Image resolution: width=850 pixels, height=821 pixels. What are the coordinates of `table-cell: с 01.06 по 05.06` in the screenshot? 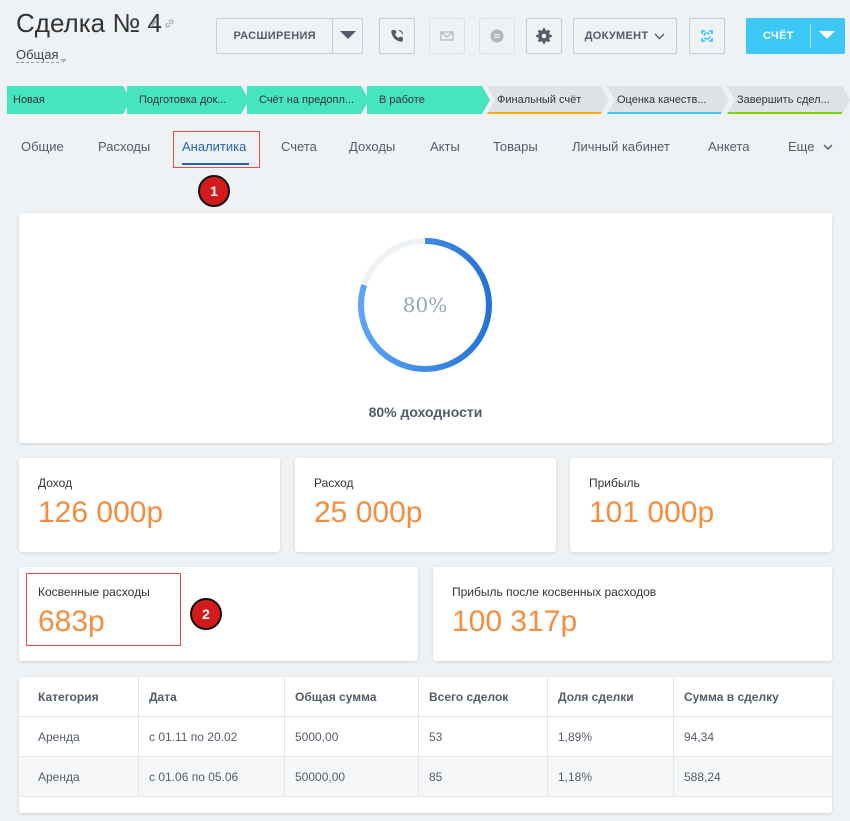 It's located at (212, 777).